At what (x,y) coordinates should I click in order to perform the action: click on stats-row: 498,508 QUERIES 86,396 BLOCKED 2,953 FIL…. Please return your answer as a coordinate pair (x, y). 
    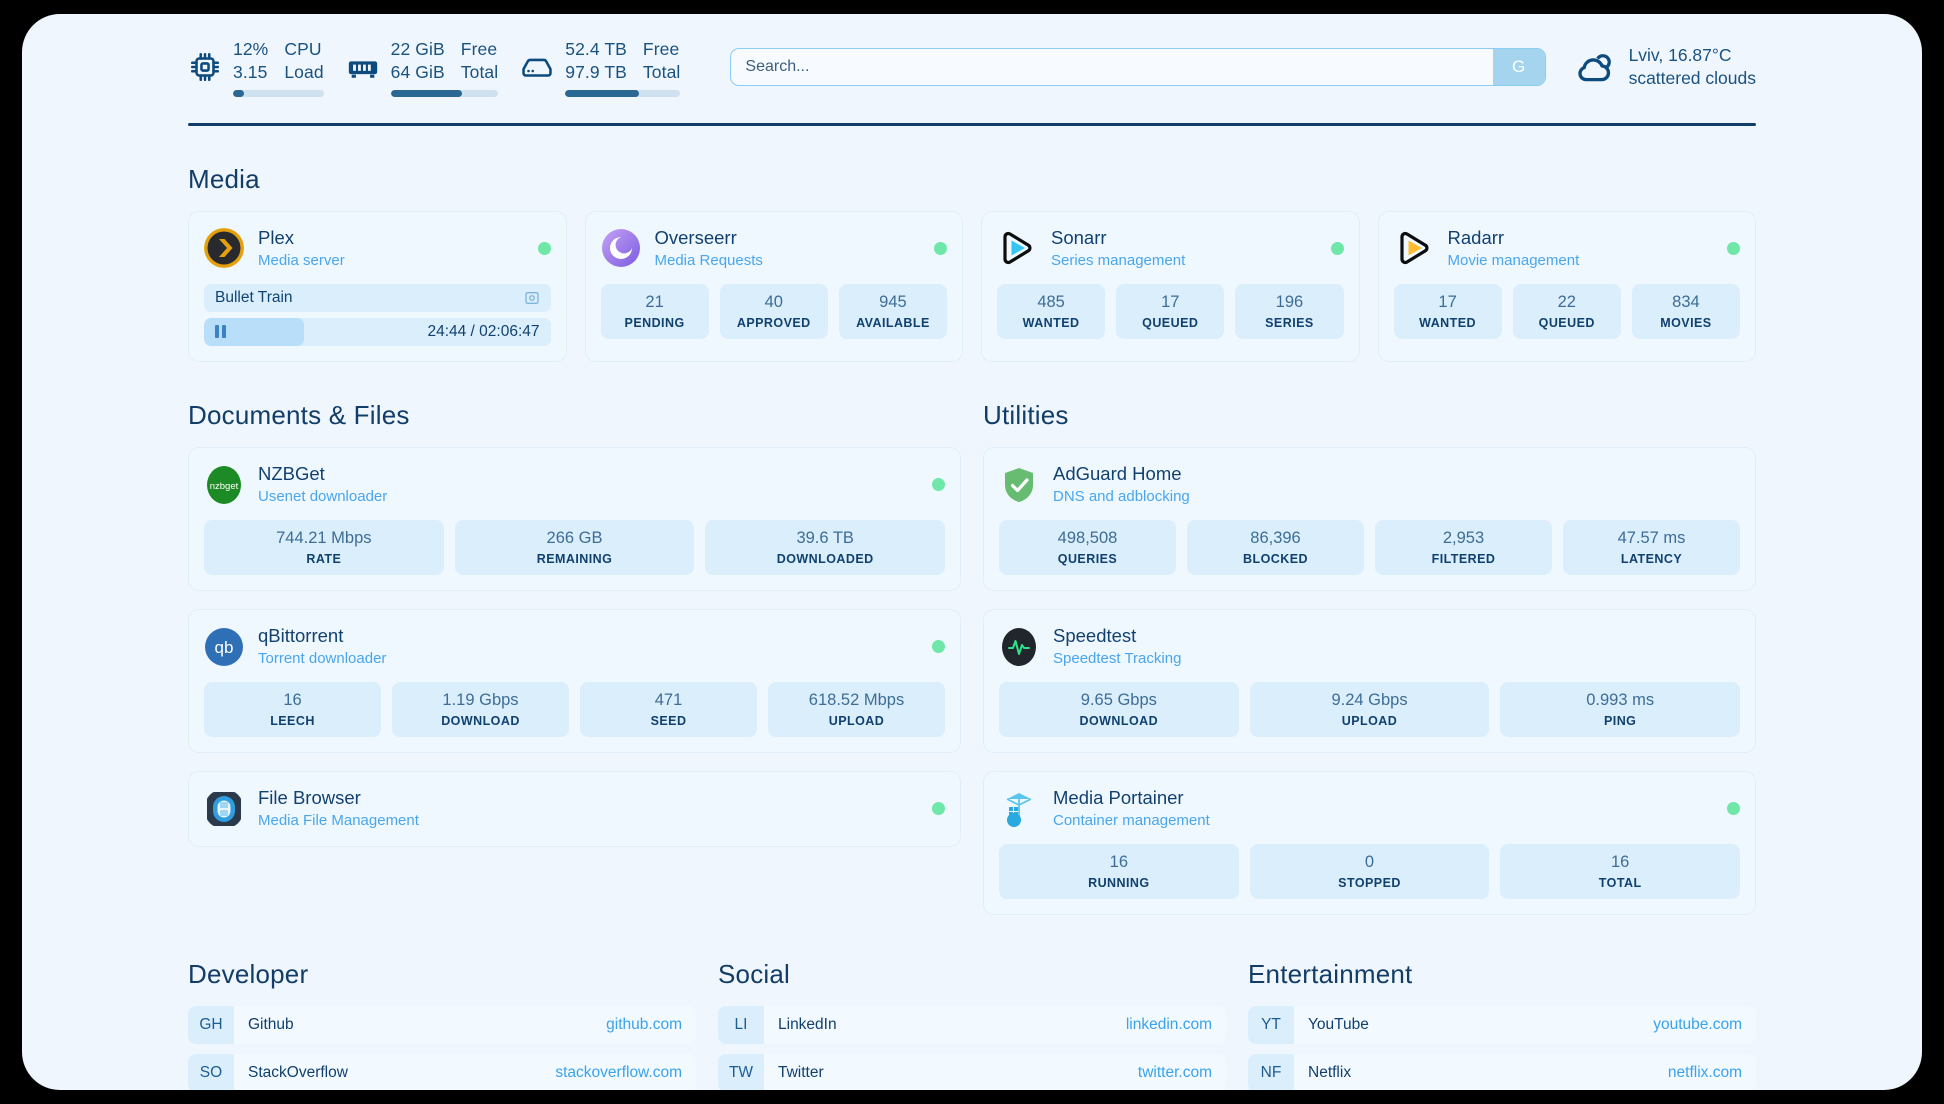
    Looking at the image, I should click on (1369, 547).